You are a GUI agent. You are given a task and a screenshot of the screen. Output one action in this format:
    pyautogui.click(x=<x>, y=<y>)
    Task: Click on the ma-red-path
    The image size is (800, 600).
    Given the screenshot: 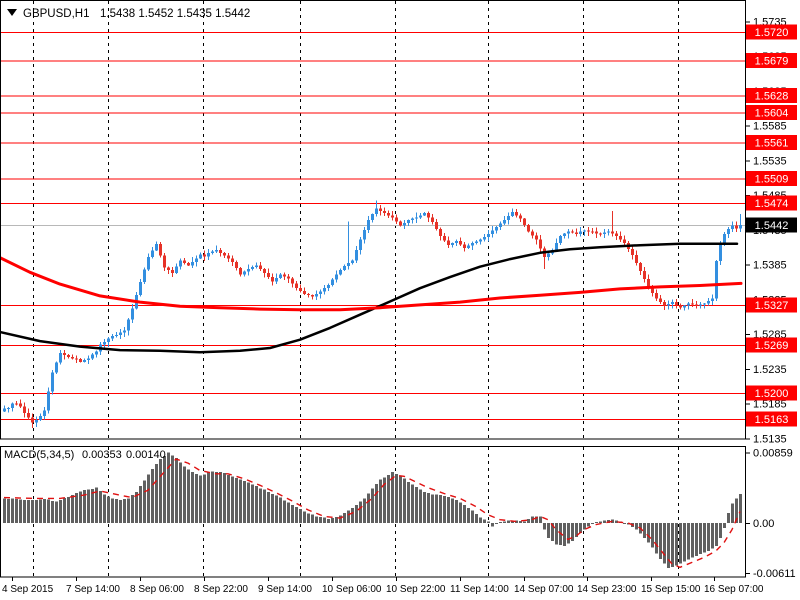 What is the action you would take?
    pyautogui.click(x=372, y=284)
    